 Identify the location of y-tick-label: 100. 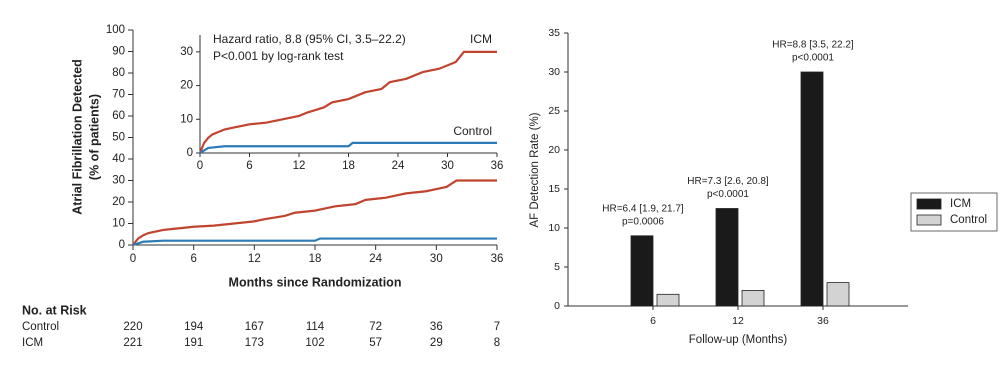
(115, 30).